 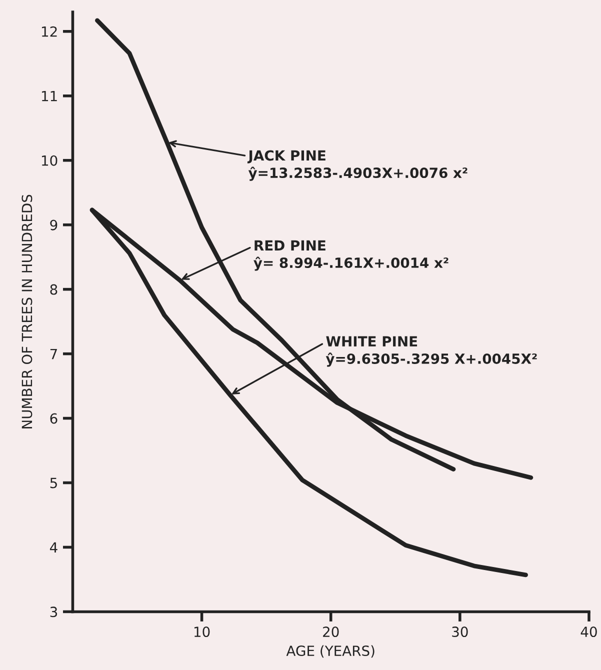 I want to click on y-axis-title: NUMBER OF TREES IN HUNDREDS, so click(x=27, y=311).